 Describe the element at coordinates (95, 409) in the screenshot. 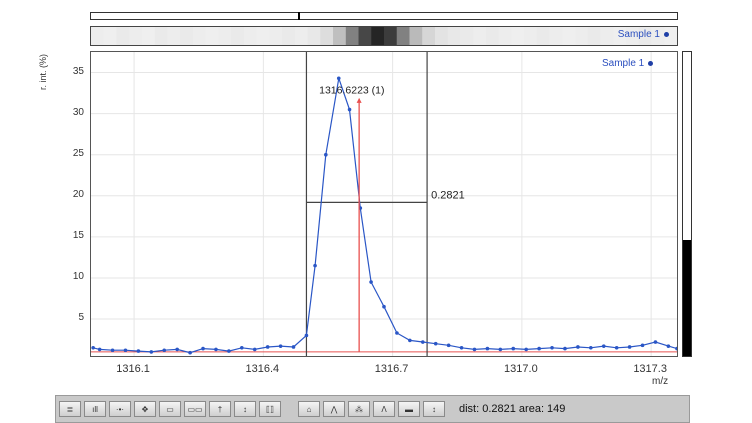

I see `peak-list-button: ıll` at that location.